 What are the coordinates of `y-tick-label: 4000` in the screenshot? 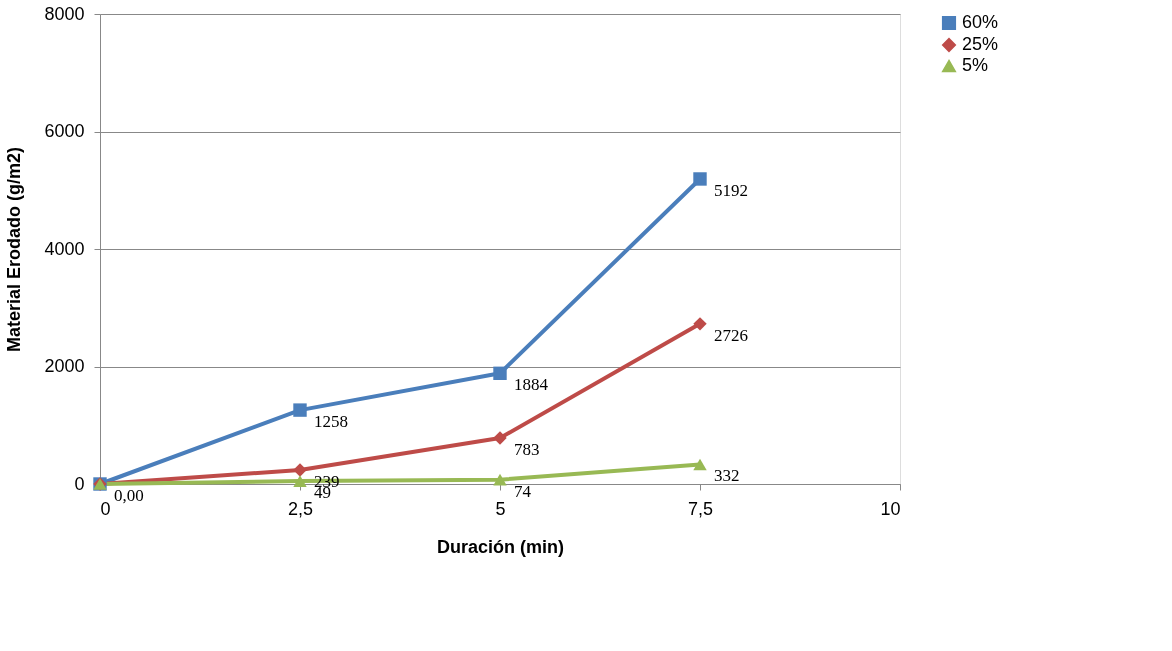 It's located at (64, 248).